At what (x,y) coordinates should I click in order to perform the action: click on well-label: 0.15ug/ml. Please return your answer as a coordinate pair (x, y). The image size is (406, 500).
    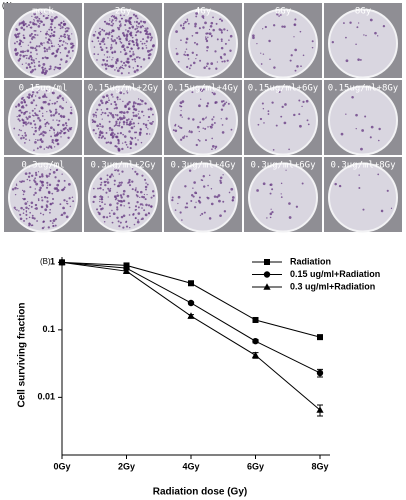
    Looking at the image, I should click on (43, 89).